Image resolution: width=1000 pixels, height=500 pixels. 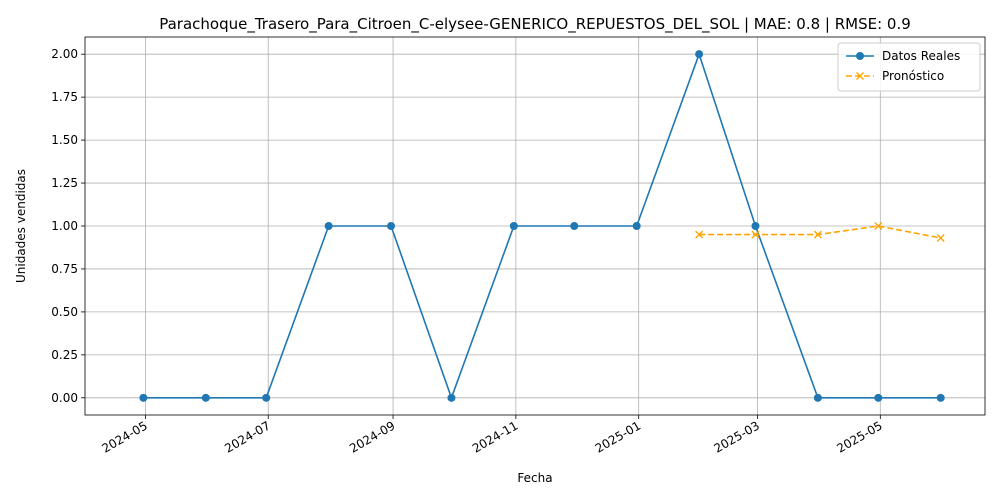 What do you see at coordinates (913, 76) in the screenshot?
I see `legend-label: Pronóstico` at bounding box center [913, 76].